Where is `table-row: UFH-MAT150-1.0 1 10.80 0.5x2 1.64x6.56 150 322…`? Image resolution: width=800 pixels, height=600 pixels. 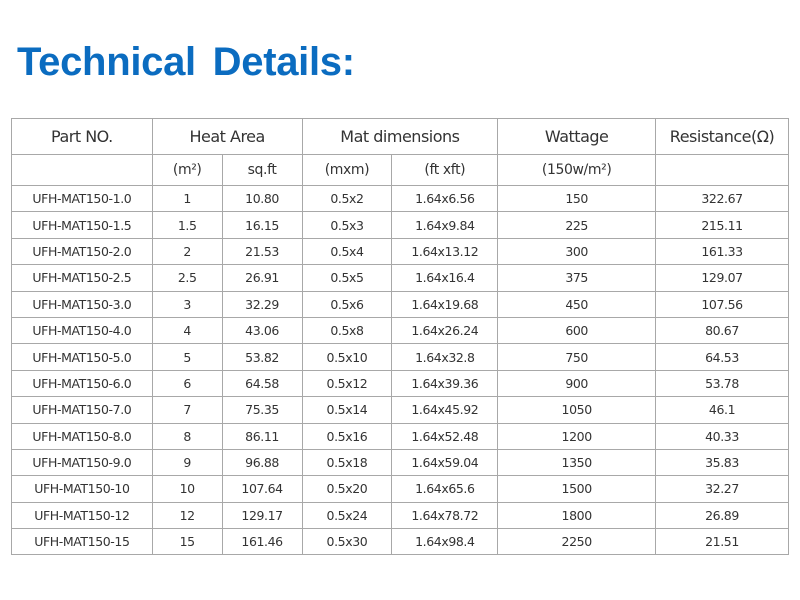 table-row: UFH-MAT150-1.0 1 10.80 0.5x2 1.64x6.56 150 322… is located at coordinates (400, 198).